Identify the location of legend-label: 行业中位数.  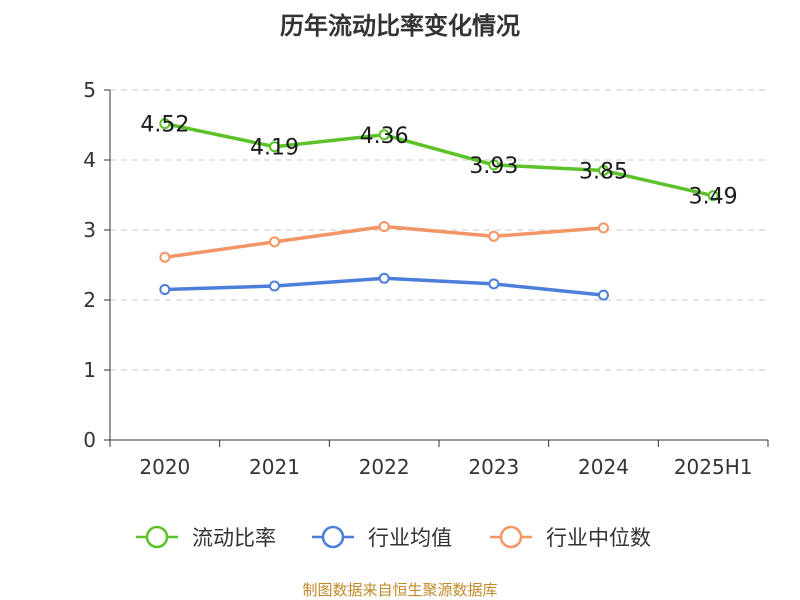
(598, 538).